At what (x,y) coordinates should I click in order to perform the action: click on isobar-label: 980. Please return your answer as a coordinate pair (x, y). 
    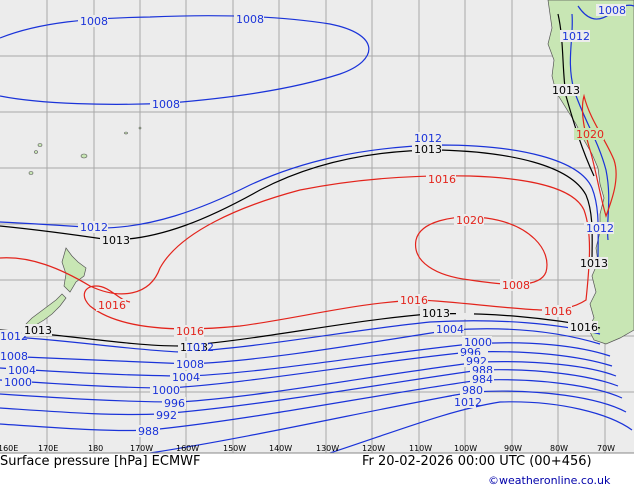
    Looking at the image, I should click on (472, 390).